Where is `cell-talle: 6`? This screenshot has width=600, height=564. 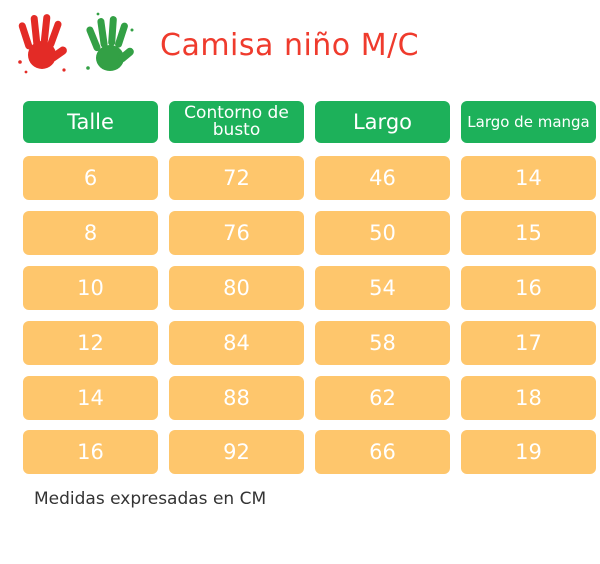 cell-talle: 6 is located at coordinates (90, 178).